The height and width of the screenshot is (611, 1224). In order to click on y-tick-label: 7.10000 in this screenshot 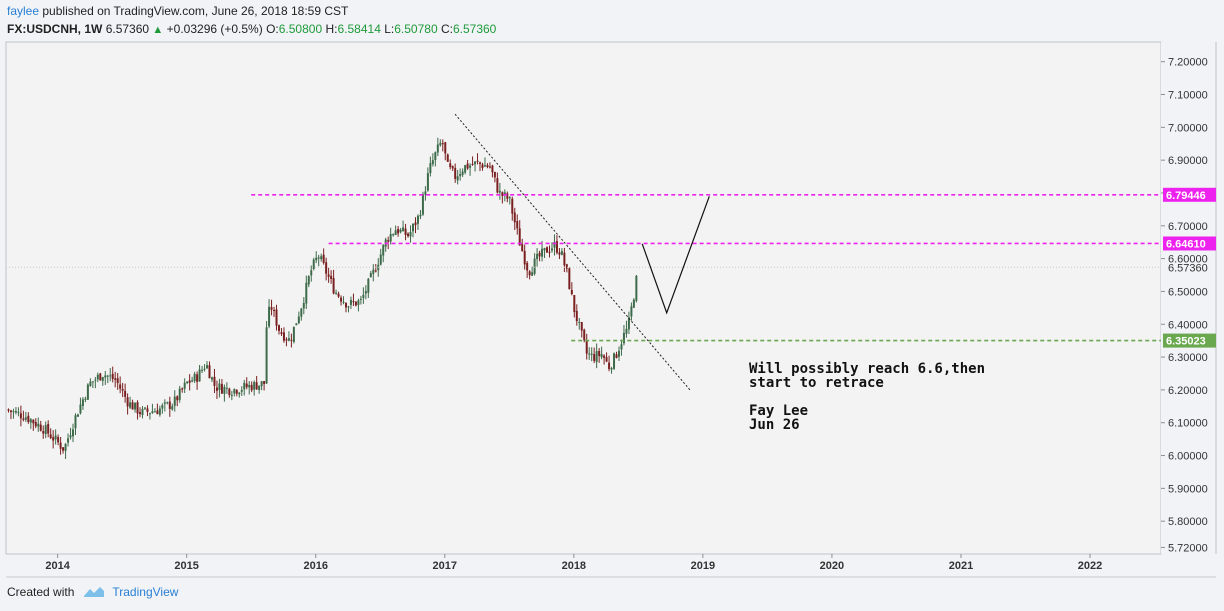, I will do `click(1188, 96)`.